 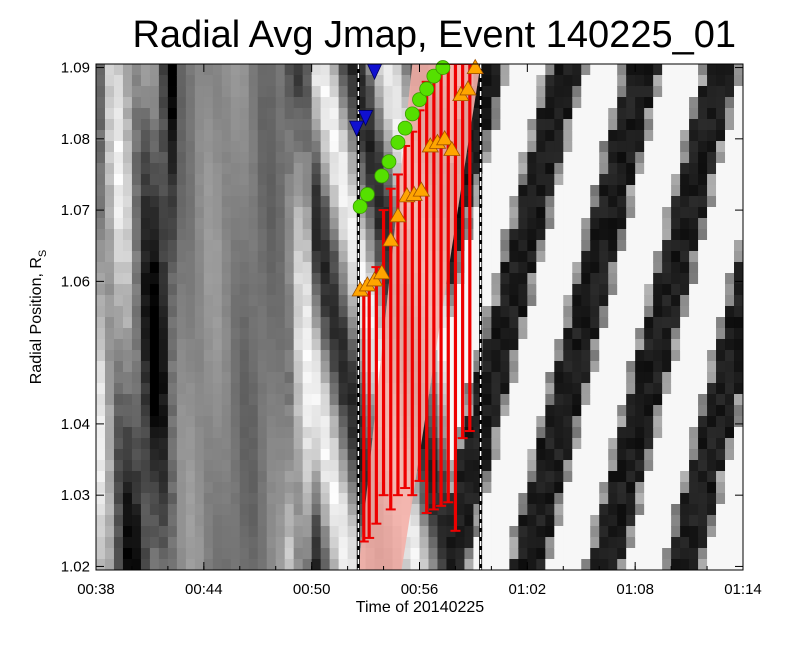 What do you see at coordinates (43, 253) in the screenshot?
I see `y-axis-label-sub: S` at bounding box center [43, 253].